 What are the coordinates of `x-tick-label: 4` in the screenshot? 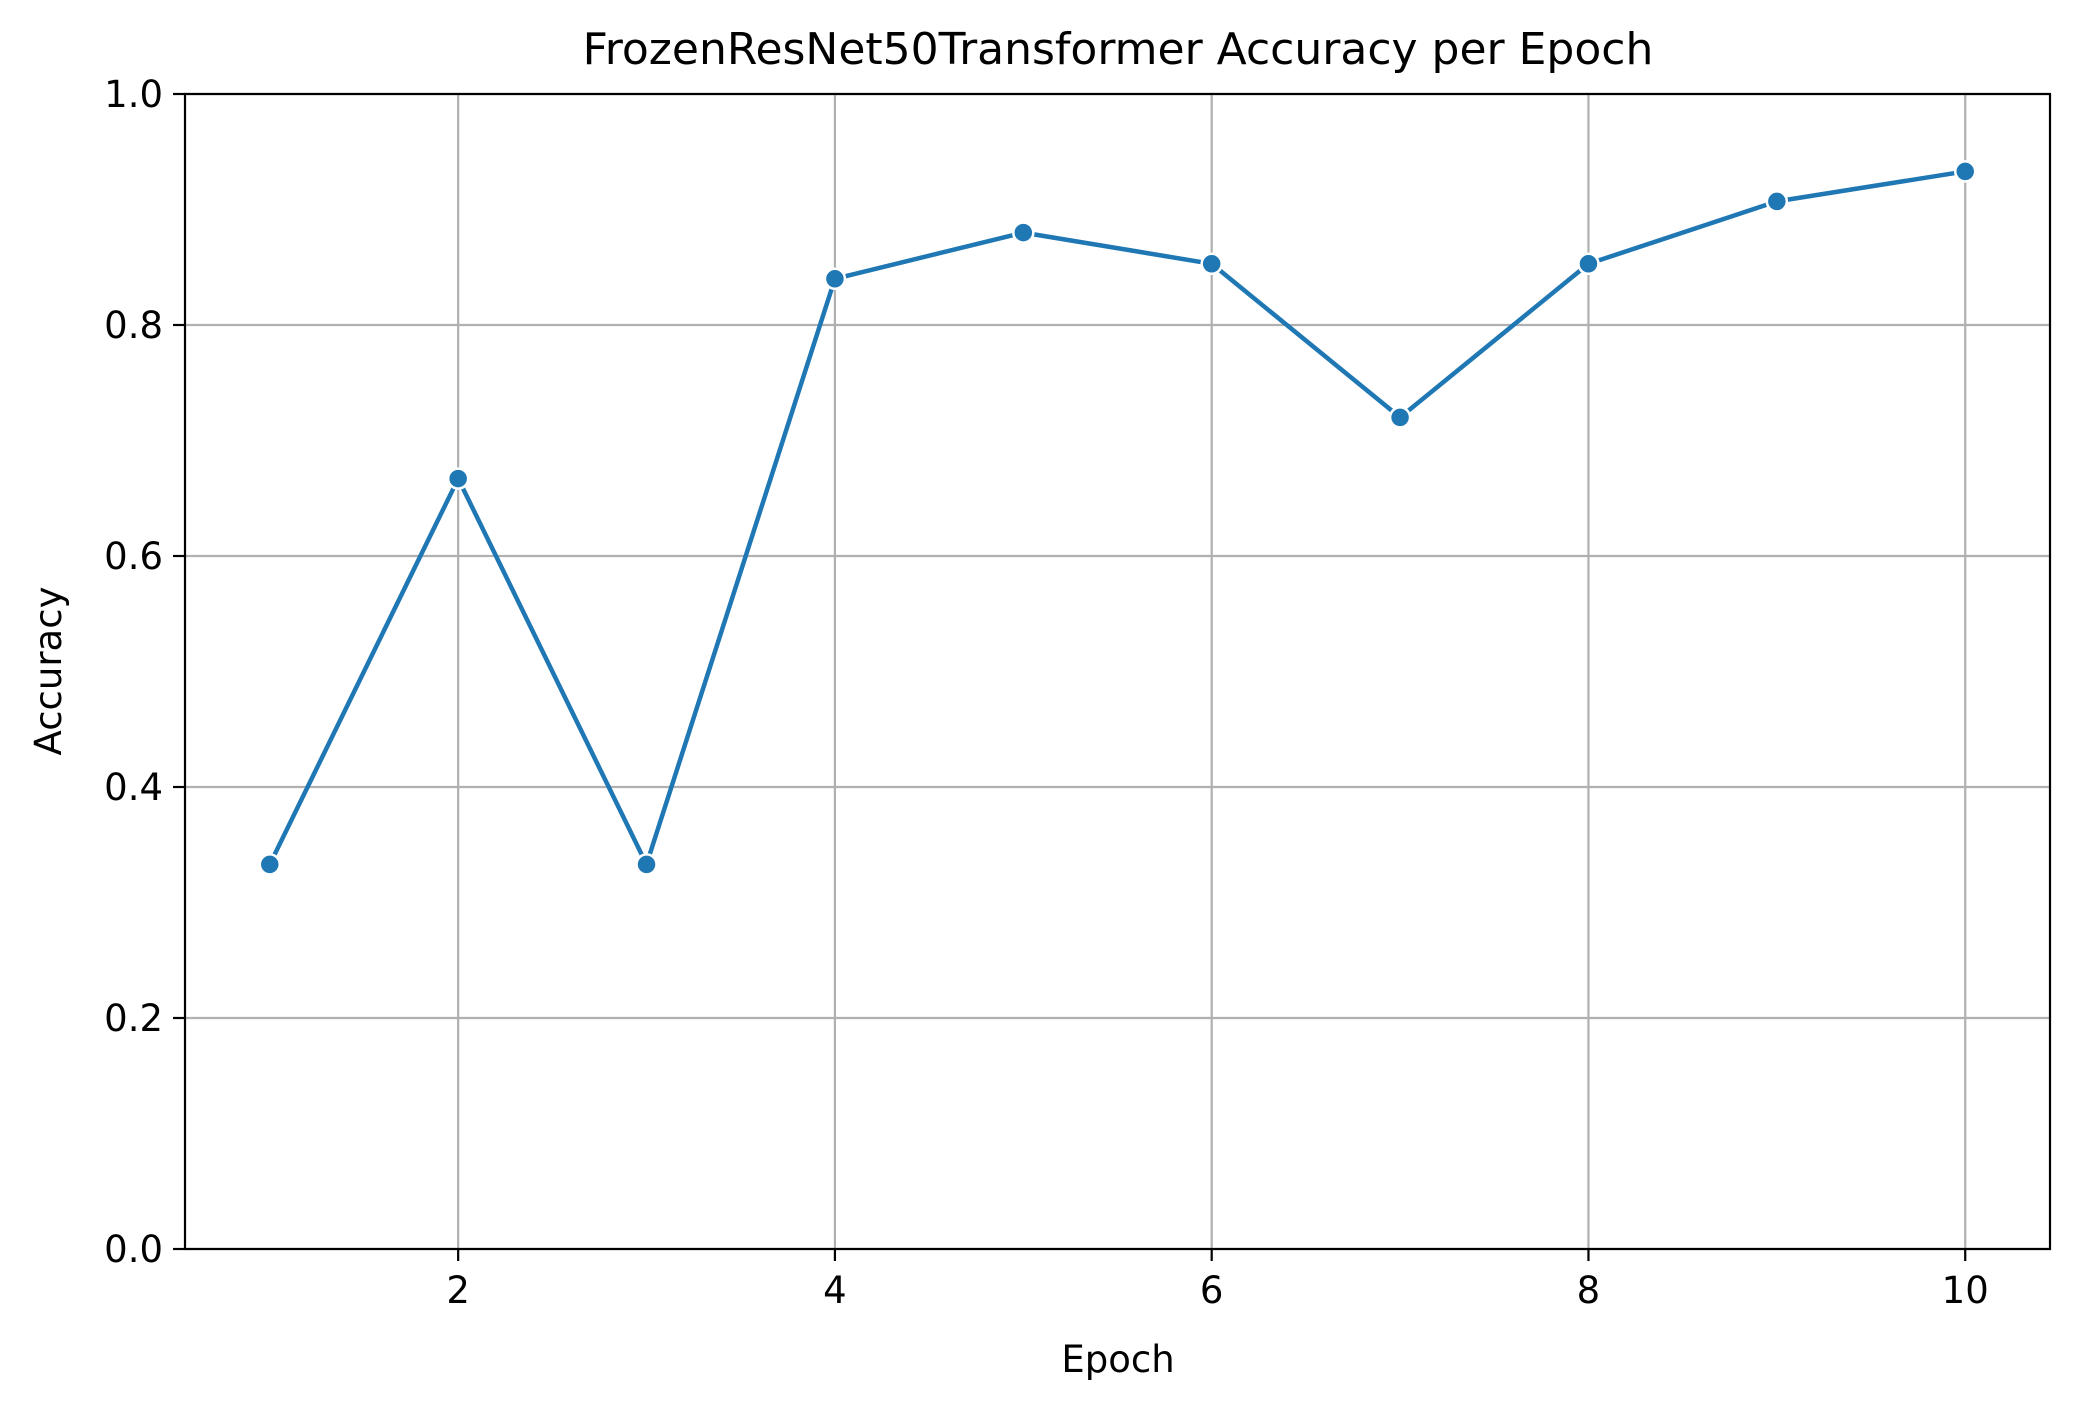 It's located at (835, 1290).